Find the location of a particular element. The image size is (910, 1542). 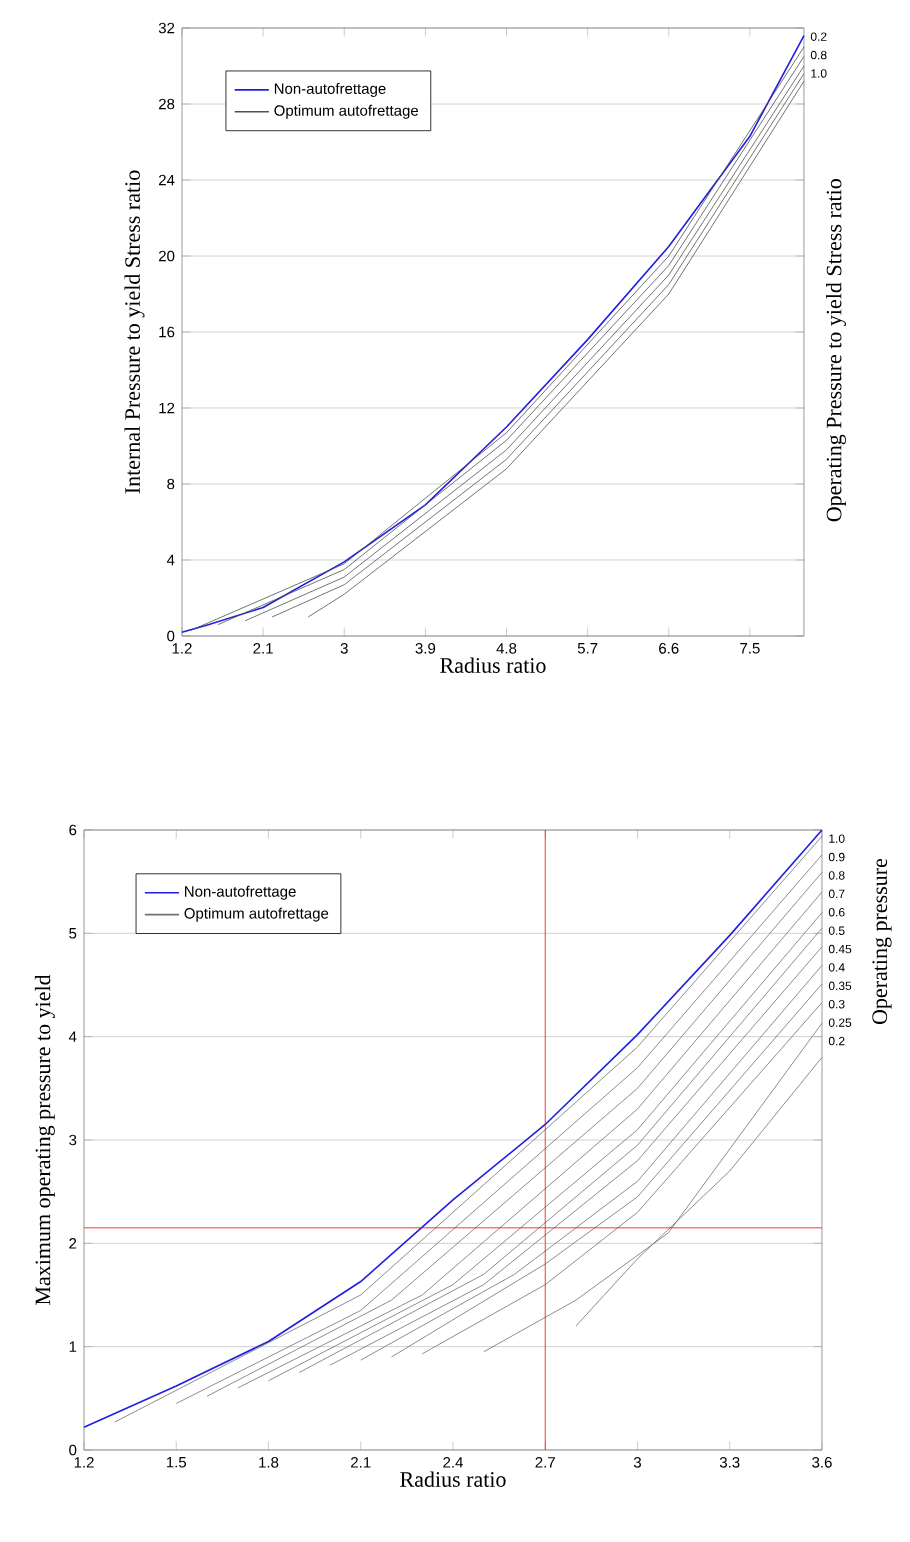

y-axis-title: Internal Pressure to yield Stress ratio is located at coordinates (134, 332).